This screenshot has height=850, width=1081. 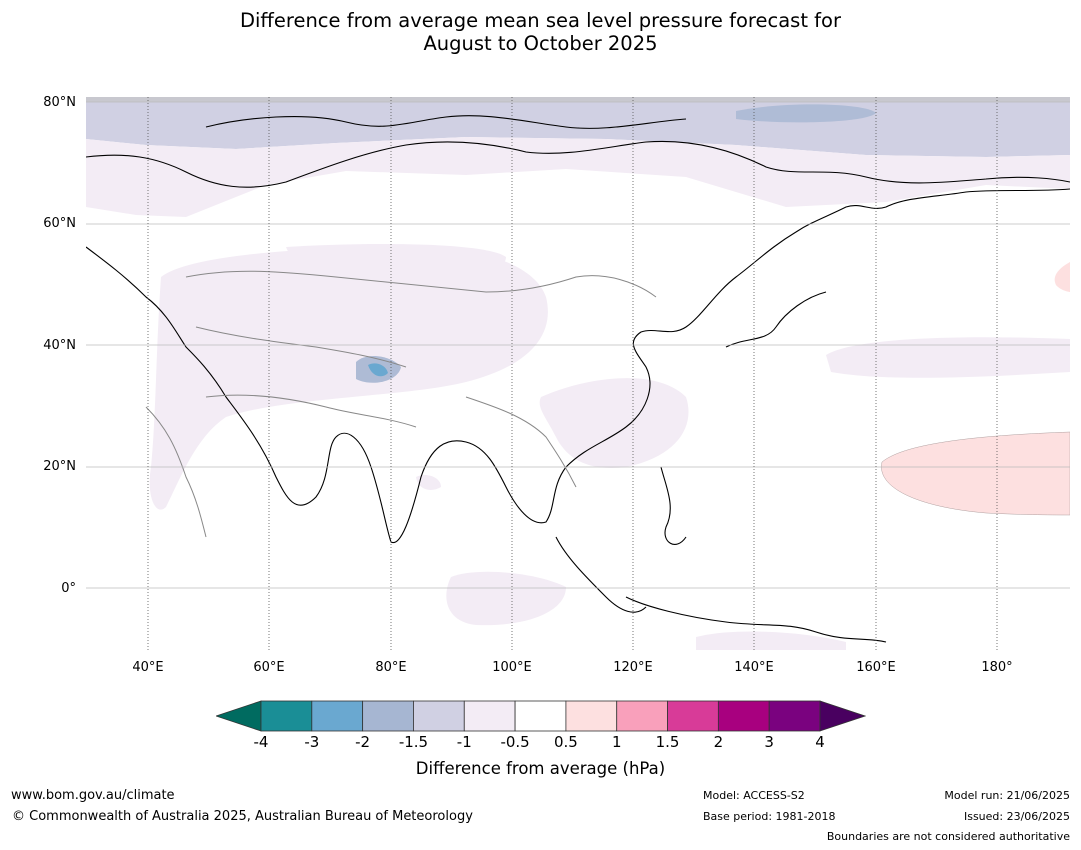 I want to click on aleutian-high-anomaly, so click(x=1062, y=277).